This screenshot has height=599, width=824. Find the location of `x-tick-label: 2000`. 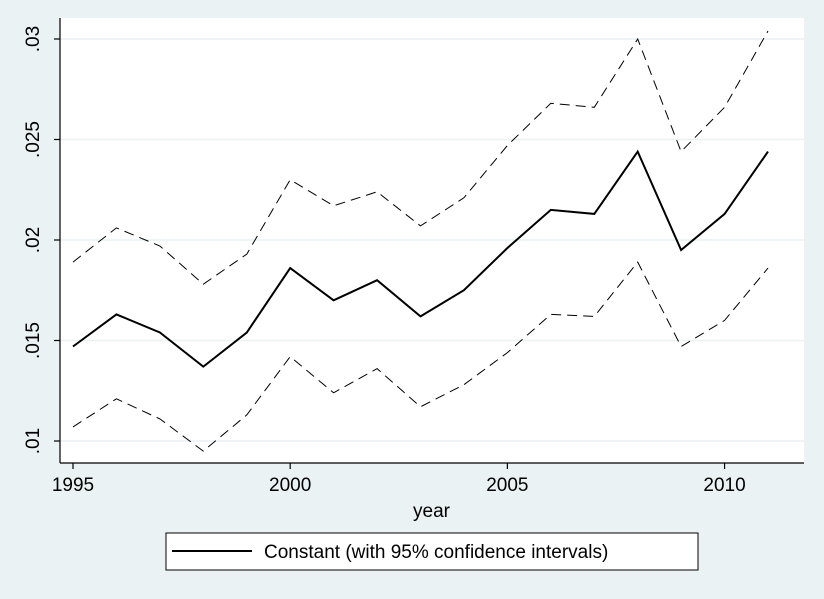

x-tick-label: 2000 is located at coordinates (290, 485).